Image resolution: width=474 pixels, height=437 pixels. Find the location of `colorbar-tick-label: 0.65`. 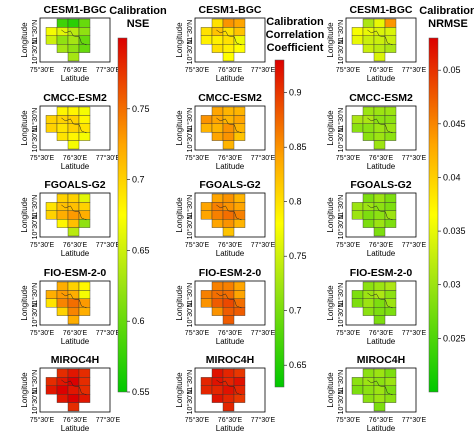

colorbar-tick-label: 0.65 is located at coordinates (298, 365).